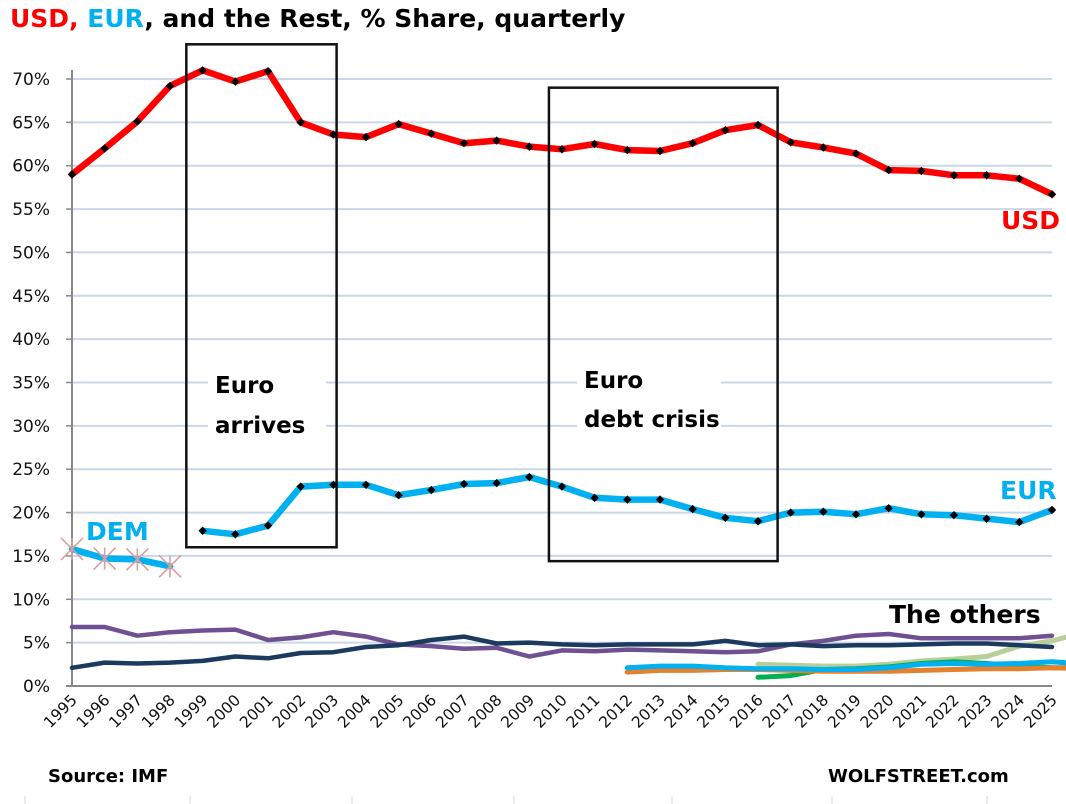 Image resolution: width=1066 pixels, height=804 pixels. I want to click on y-tick-label: 10%, so click(31, 600).